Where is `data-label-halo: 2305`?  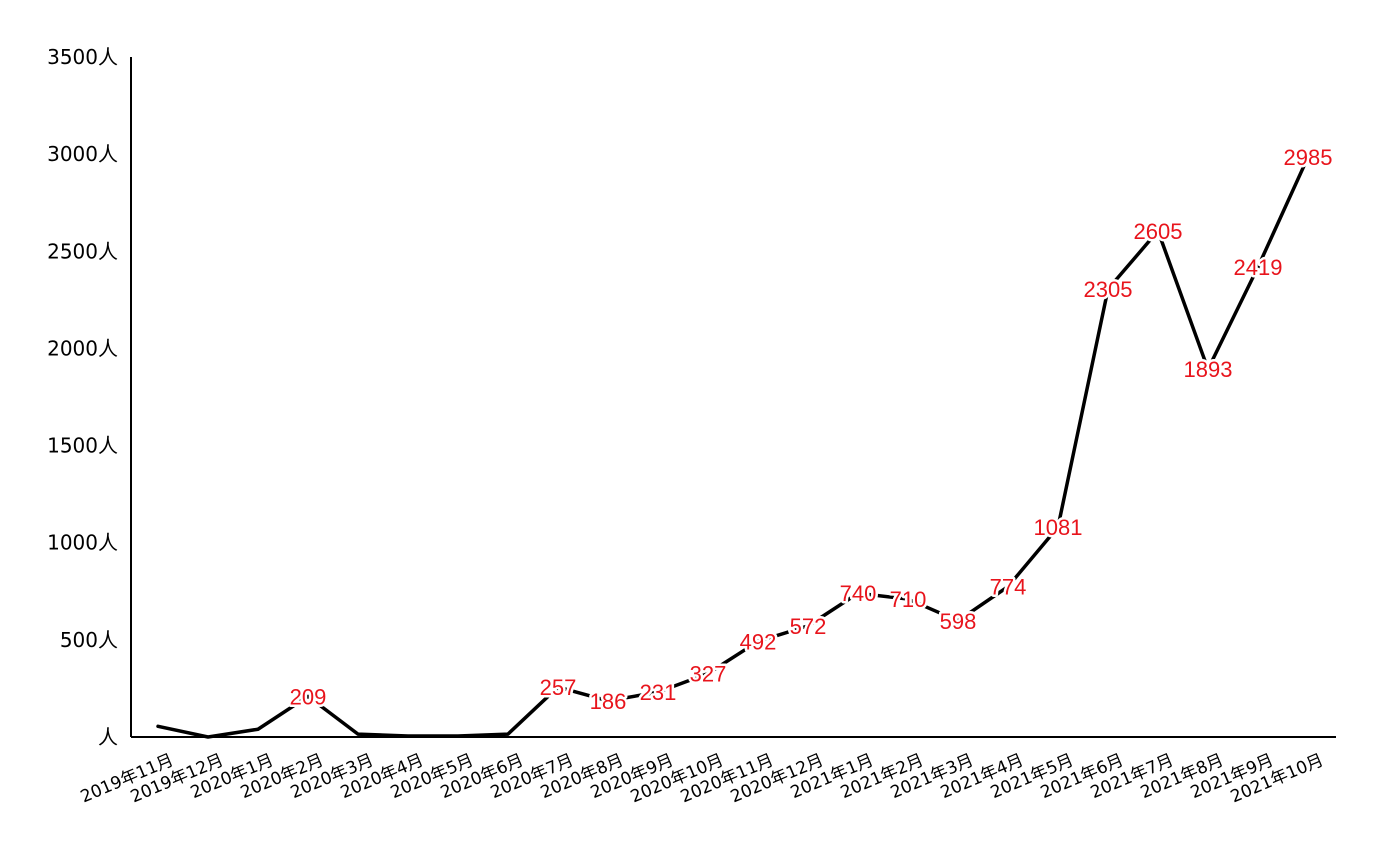 data-label-halo: 2305 is located at coordinates (1108, 289).